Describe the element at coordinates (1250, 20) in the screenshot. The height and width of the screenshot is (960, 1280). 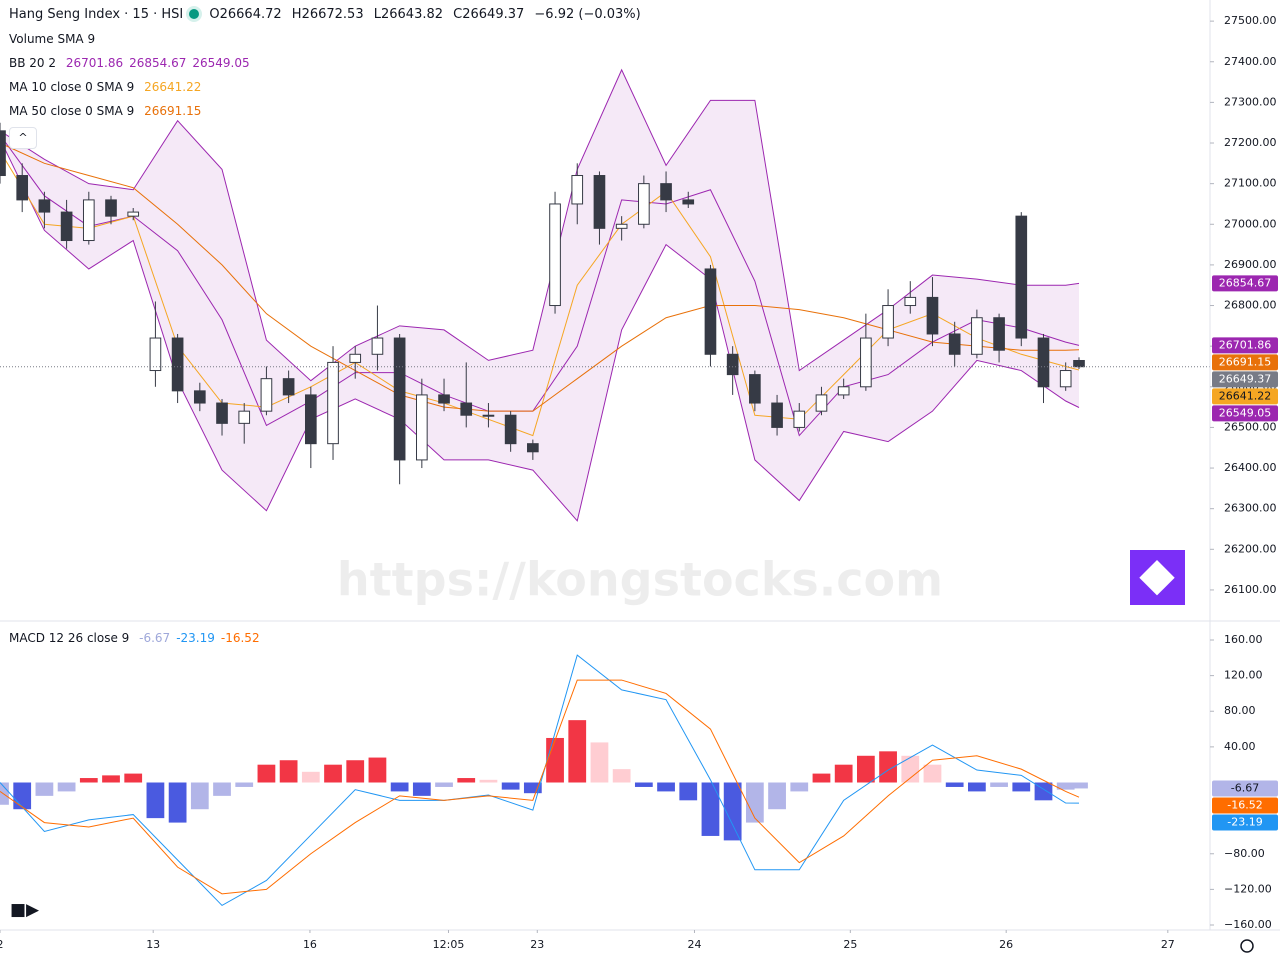
I see `y-tick-label: 27500.00` at that location.